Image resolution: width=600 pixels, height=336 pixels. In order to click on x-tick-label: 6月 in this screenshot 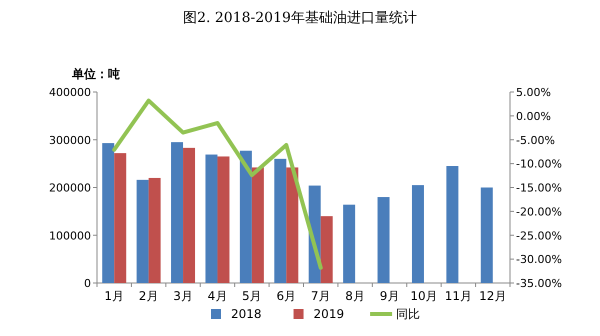, I will do `click(286, 296)`.